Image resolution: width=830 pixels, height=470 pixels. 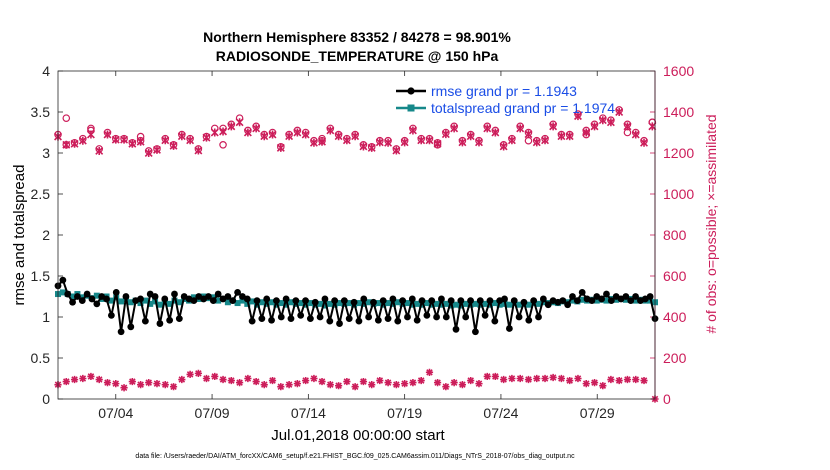 What do you see at coordinates (404, 413) in the screenshot?
I see `x-tick-label: 07/19` at bounding box center [404, 413].